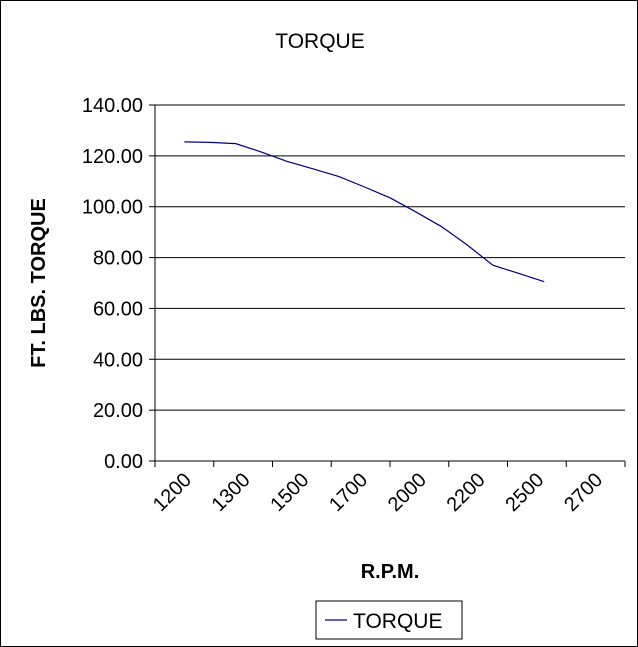 The width and height of the screenshot is (638, 647). I want to click on x-tick-label: 1300, so click(231, 492).